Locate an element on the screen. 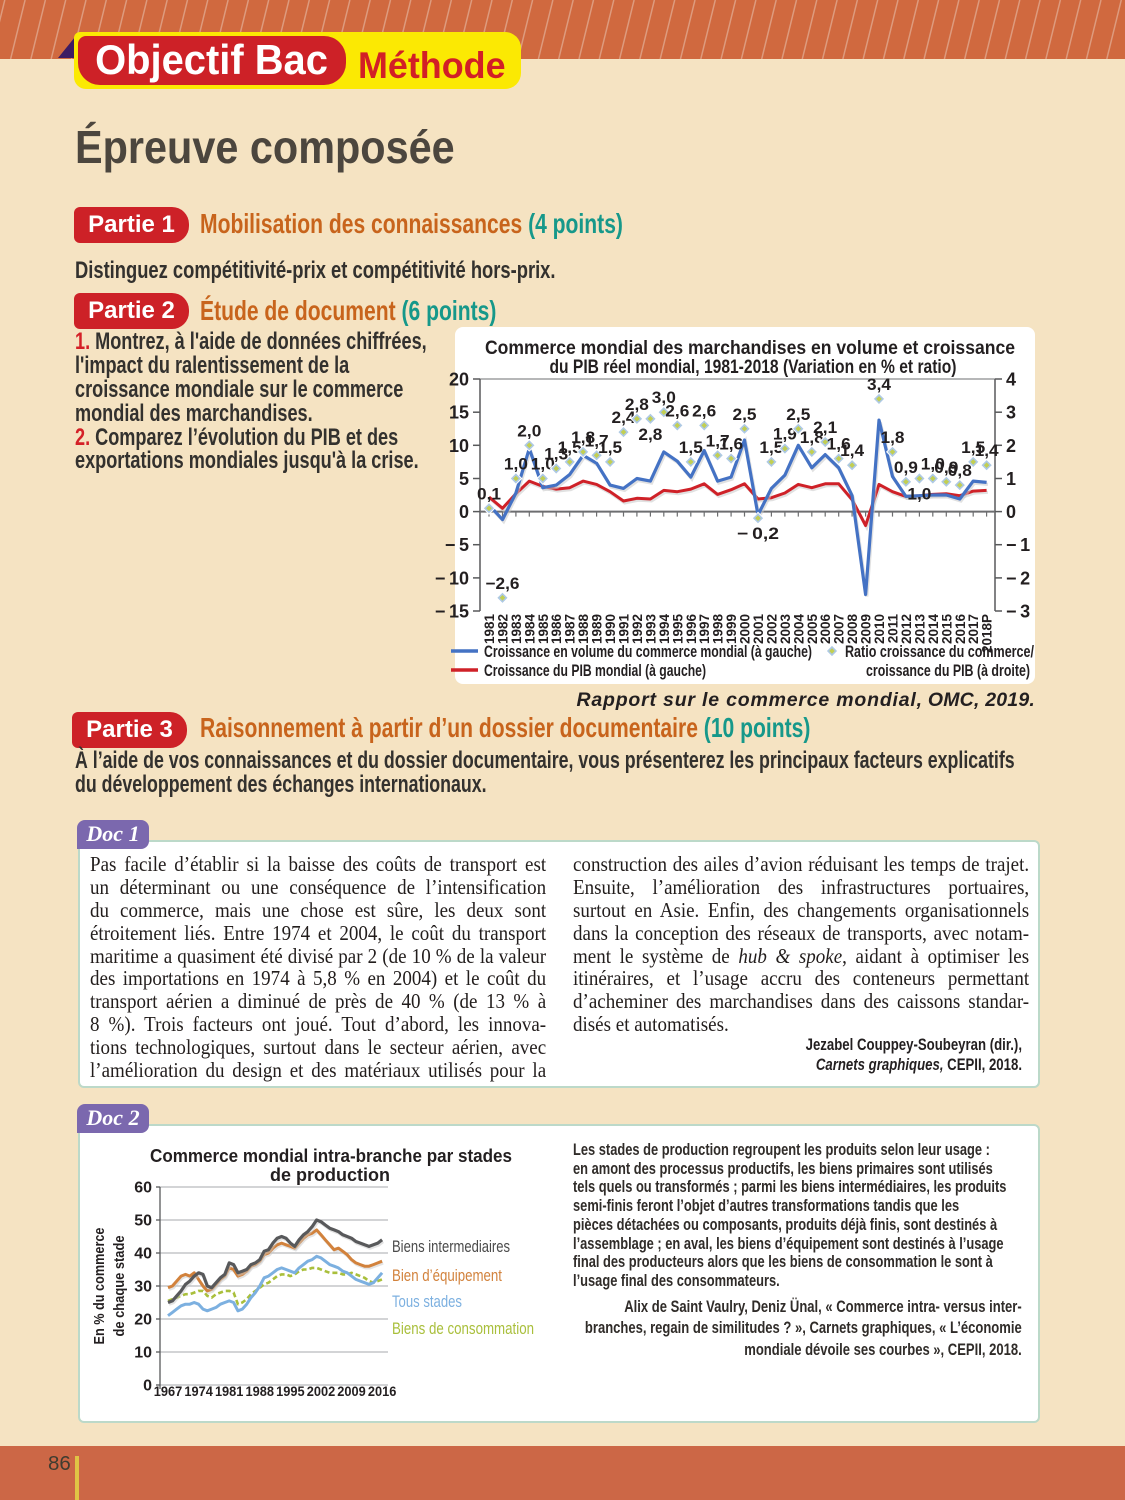  svg-text: Ratio croissance du commerce/ is located at coordinates (939, 651).